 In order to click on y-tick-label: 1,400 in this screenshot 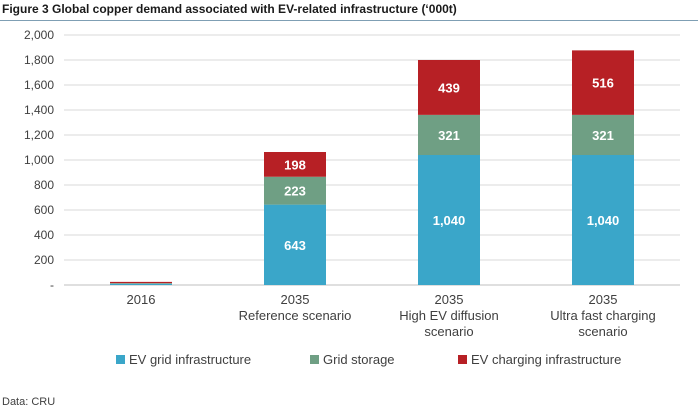, I will do `click(39, 110)`.